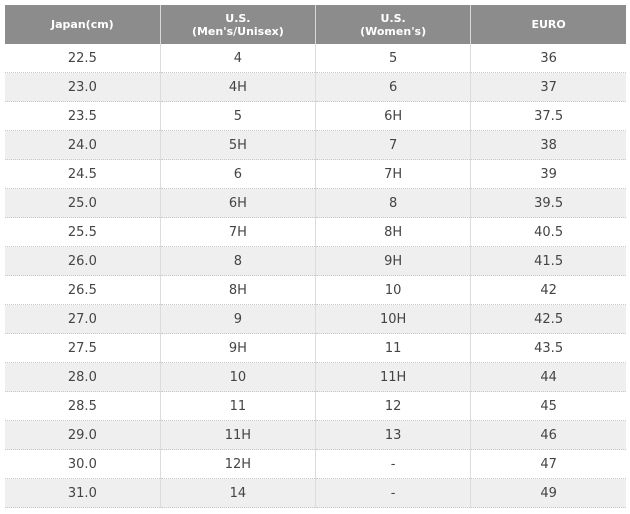  I want to click on table-cell: 40.5, so click(548, 232).